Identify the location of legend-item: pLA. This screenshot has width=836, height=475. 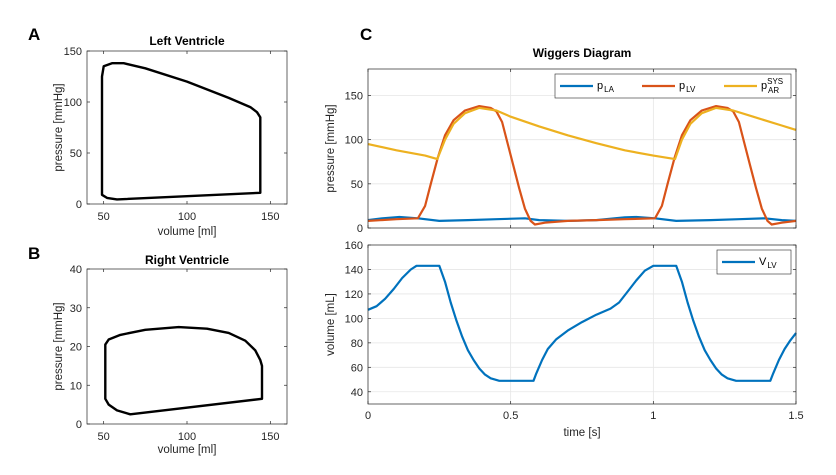
(587, 87).